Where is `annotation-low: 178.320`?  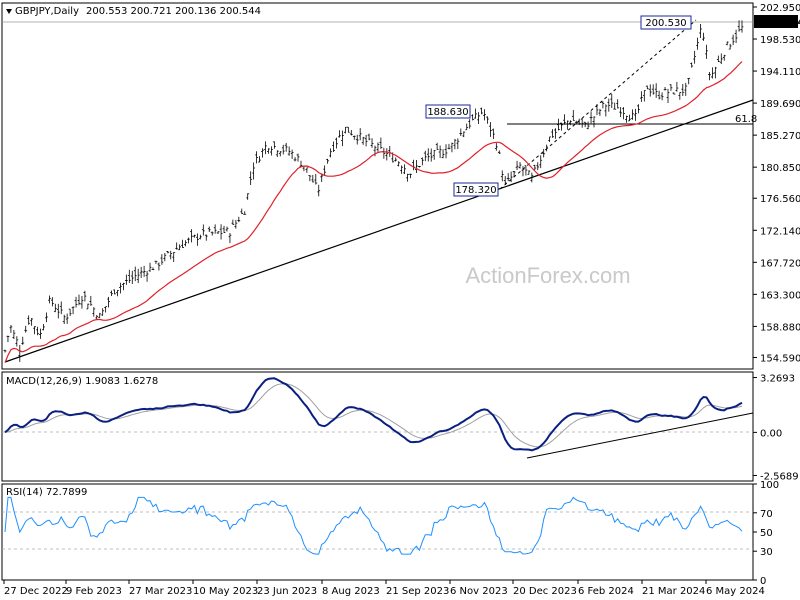
annotation-low: 178.320 is located at coordinates (475, 190).